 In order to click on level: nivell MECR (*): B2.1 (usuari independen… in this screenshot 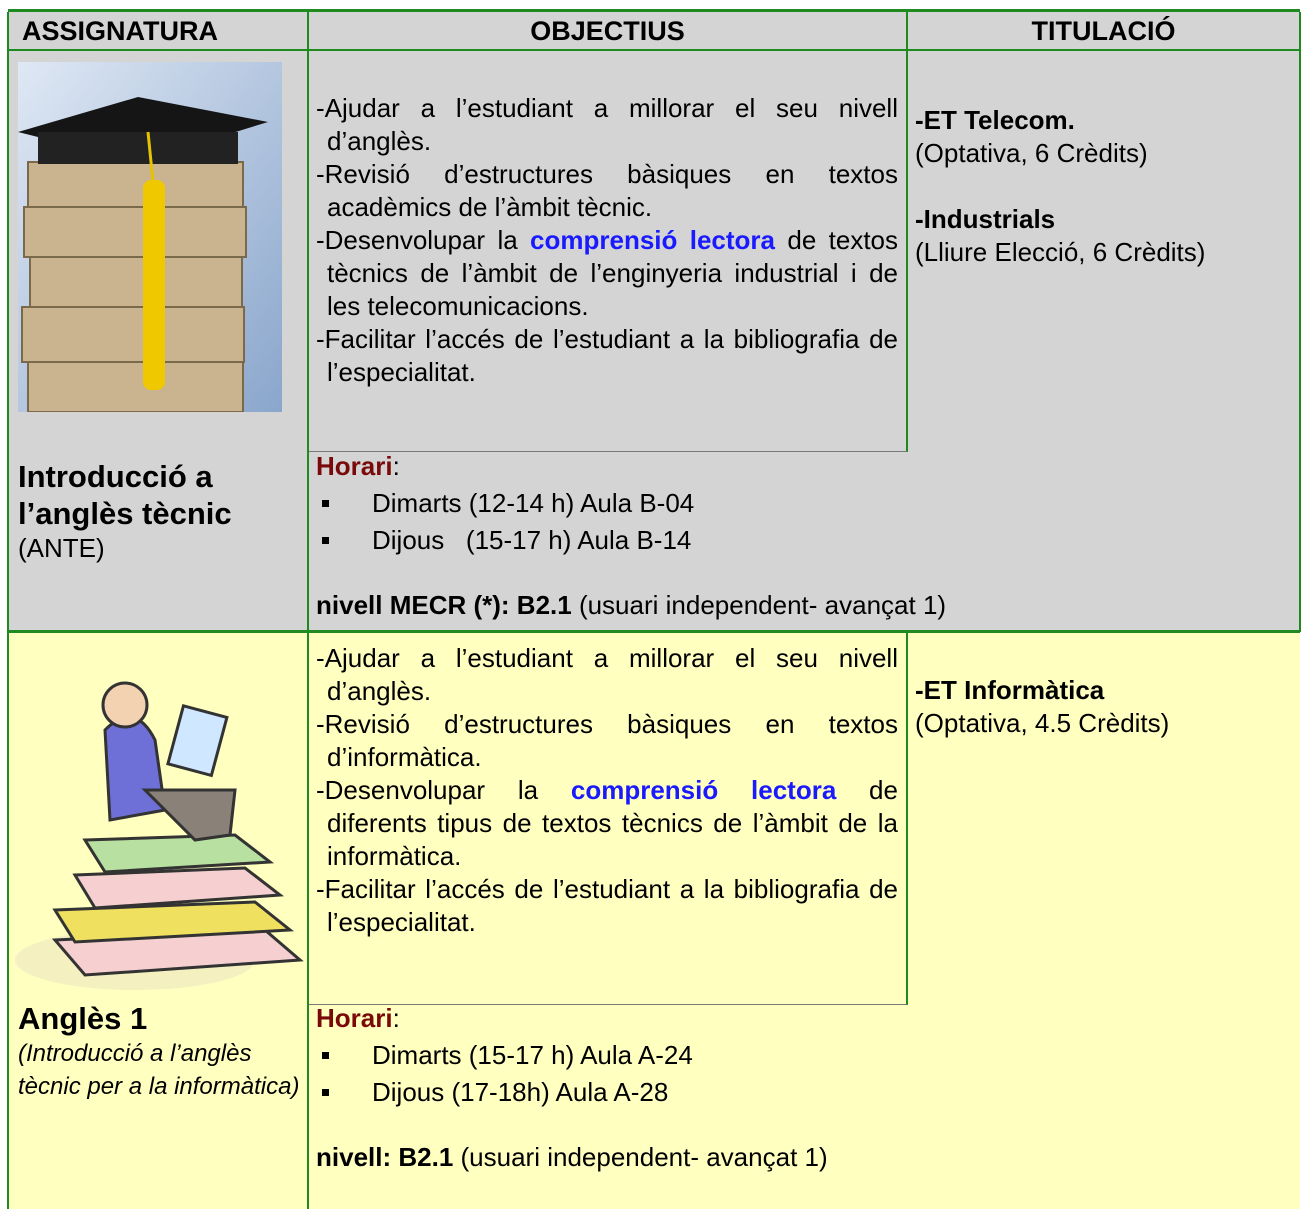, I will do `click(806, 605)`.